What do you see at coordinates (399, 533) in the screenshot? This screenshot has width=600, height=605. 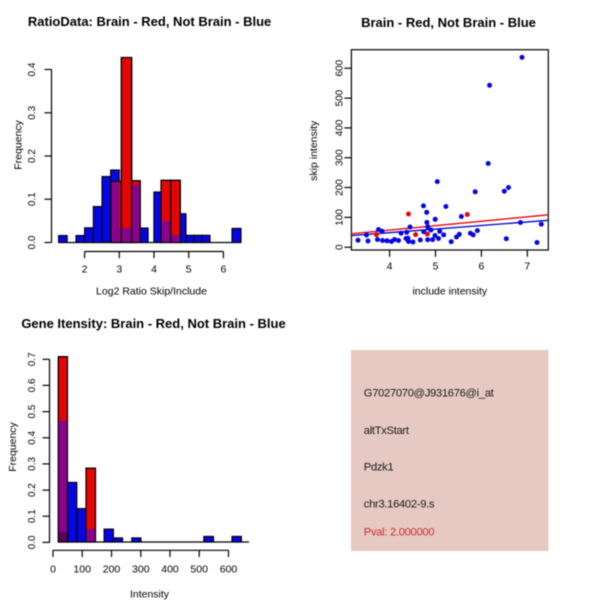 I see `svg-text: Pval: 2.000000` at bounding box center [399, 533].